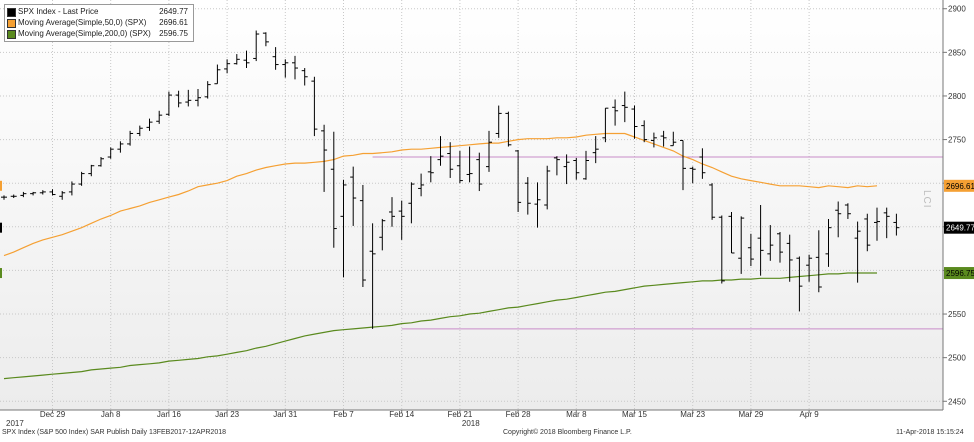 The width and height of the screenshot is (974, 442). I want to click on last-price-tag-label: 2649.77, so click(960, 228).